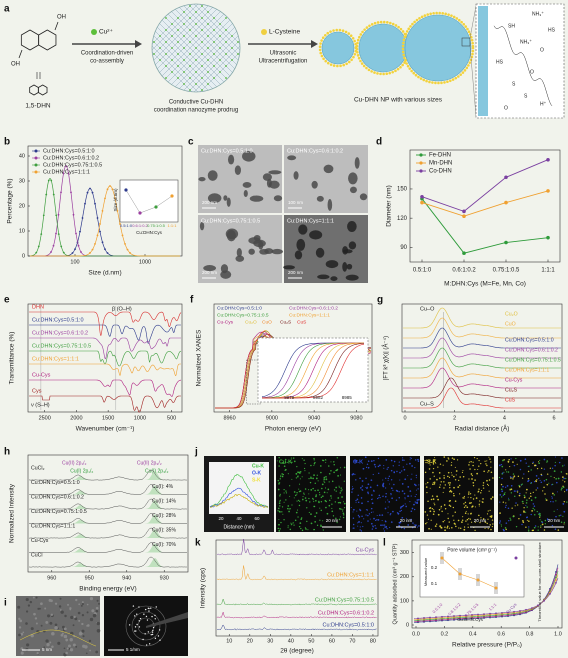  Describe the element at coordinates (554, 520) in the screenshot. I see `label: 20 nm` at that location.